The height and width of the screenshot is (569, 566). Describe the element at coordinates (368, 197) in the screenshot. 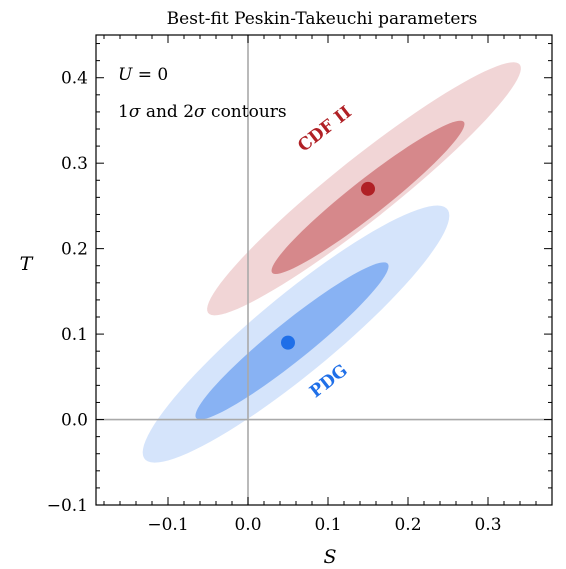

I see `contour-1sigma-cdf-ii` at that location.